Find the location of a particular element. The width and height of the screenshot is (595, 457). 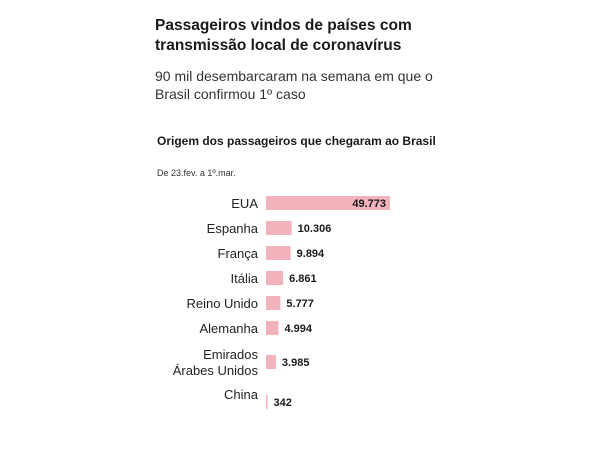

value-label-1: 10.306 is located at coordinates (315, 229).